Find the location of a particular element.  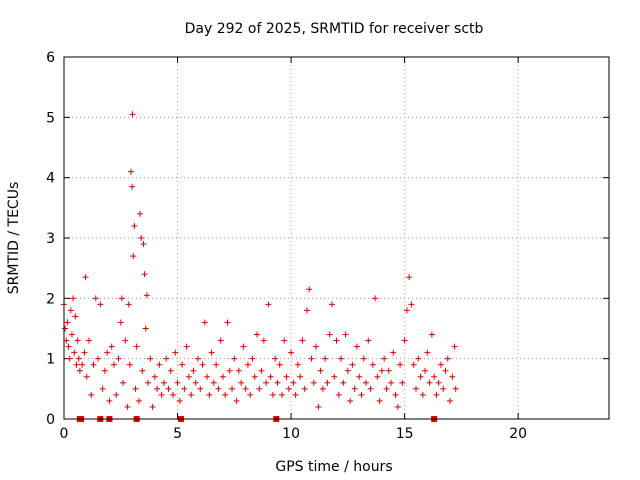

x-tick-label: 5 is located at coordinates (177, 434).